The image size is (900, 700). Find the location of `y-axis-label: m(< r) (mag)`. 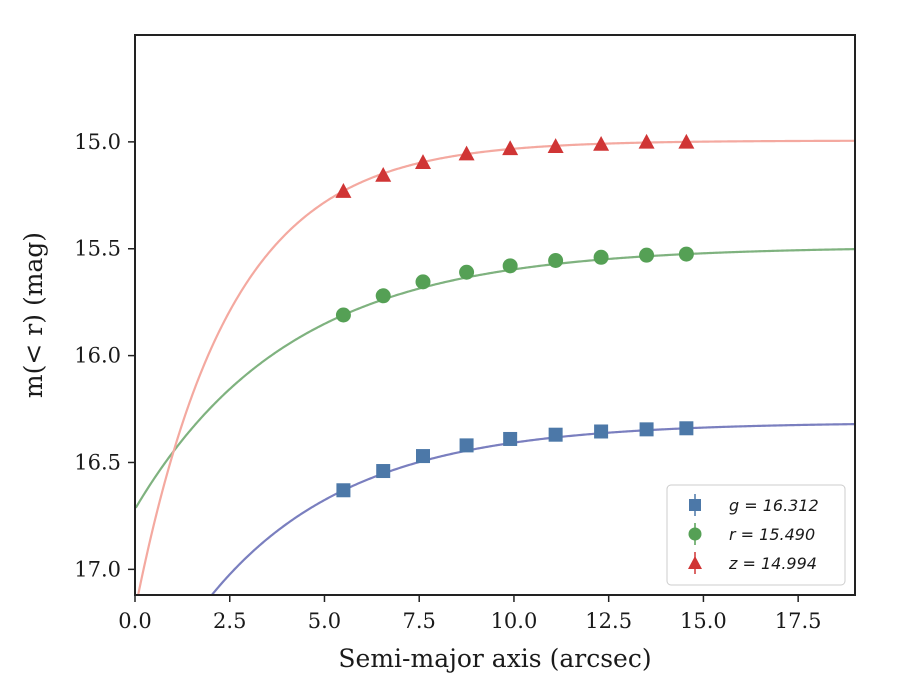

y-axis-label: m(< r) (mag) is located at coordinates (33, 315).